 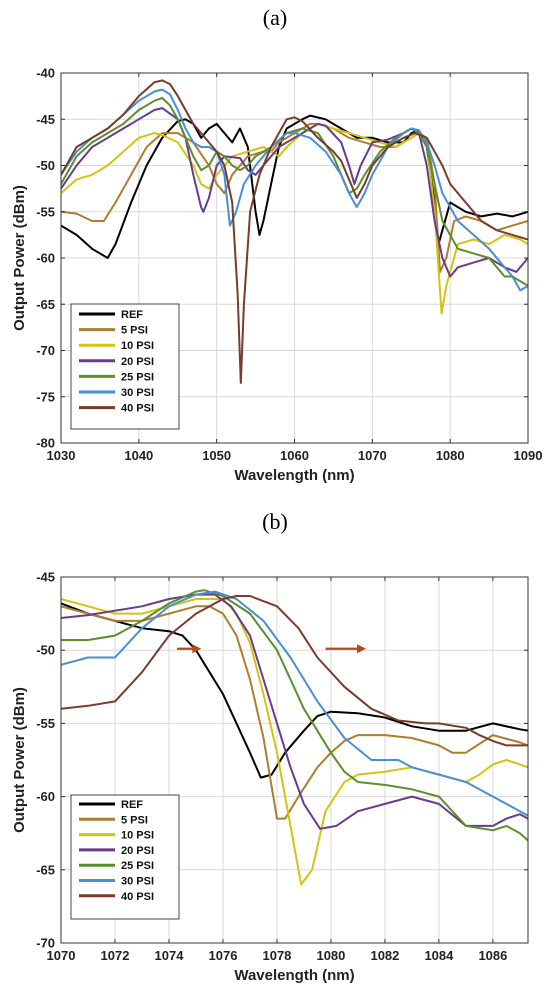 What do you see at coordinates (216, 455) in the screenshot?
I see `panel-a-x-tick-label: 1050` at bounding box center [216, 455].